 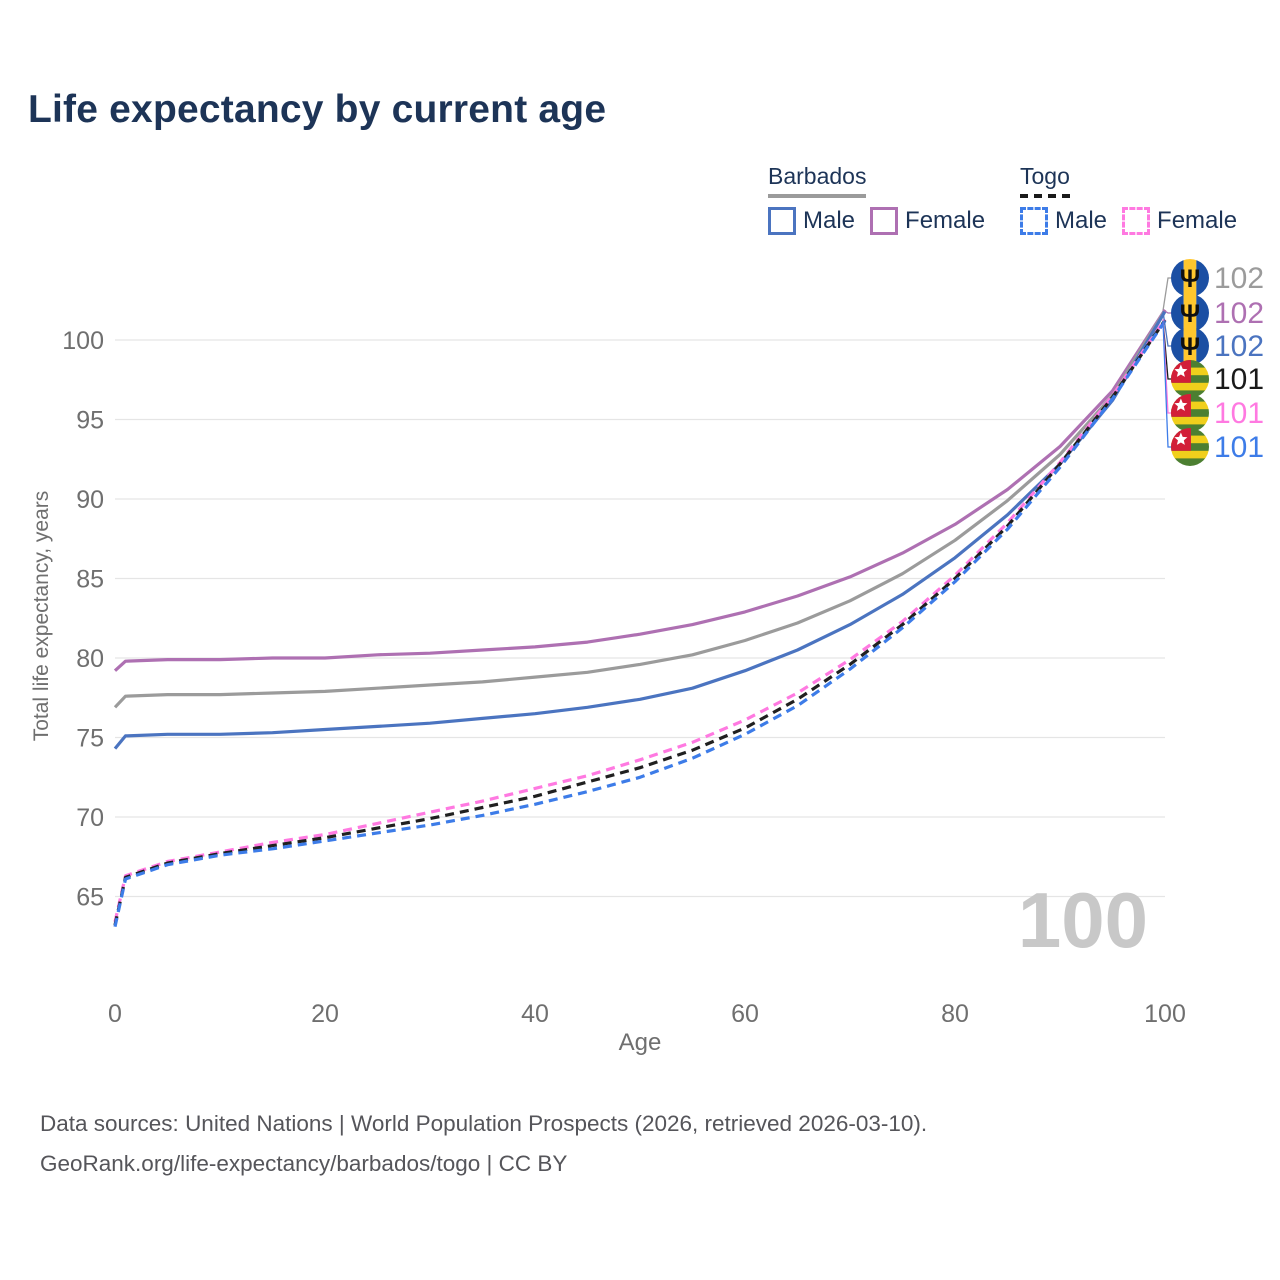 What do you see at coordinates (41, 616) in the screenshot?
I see `y-axis-title: Total life expectancy, years` at bounding box center [41, 616].